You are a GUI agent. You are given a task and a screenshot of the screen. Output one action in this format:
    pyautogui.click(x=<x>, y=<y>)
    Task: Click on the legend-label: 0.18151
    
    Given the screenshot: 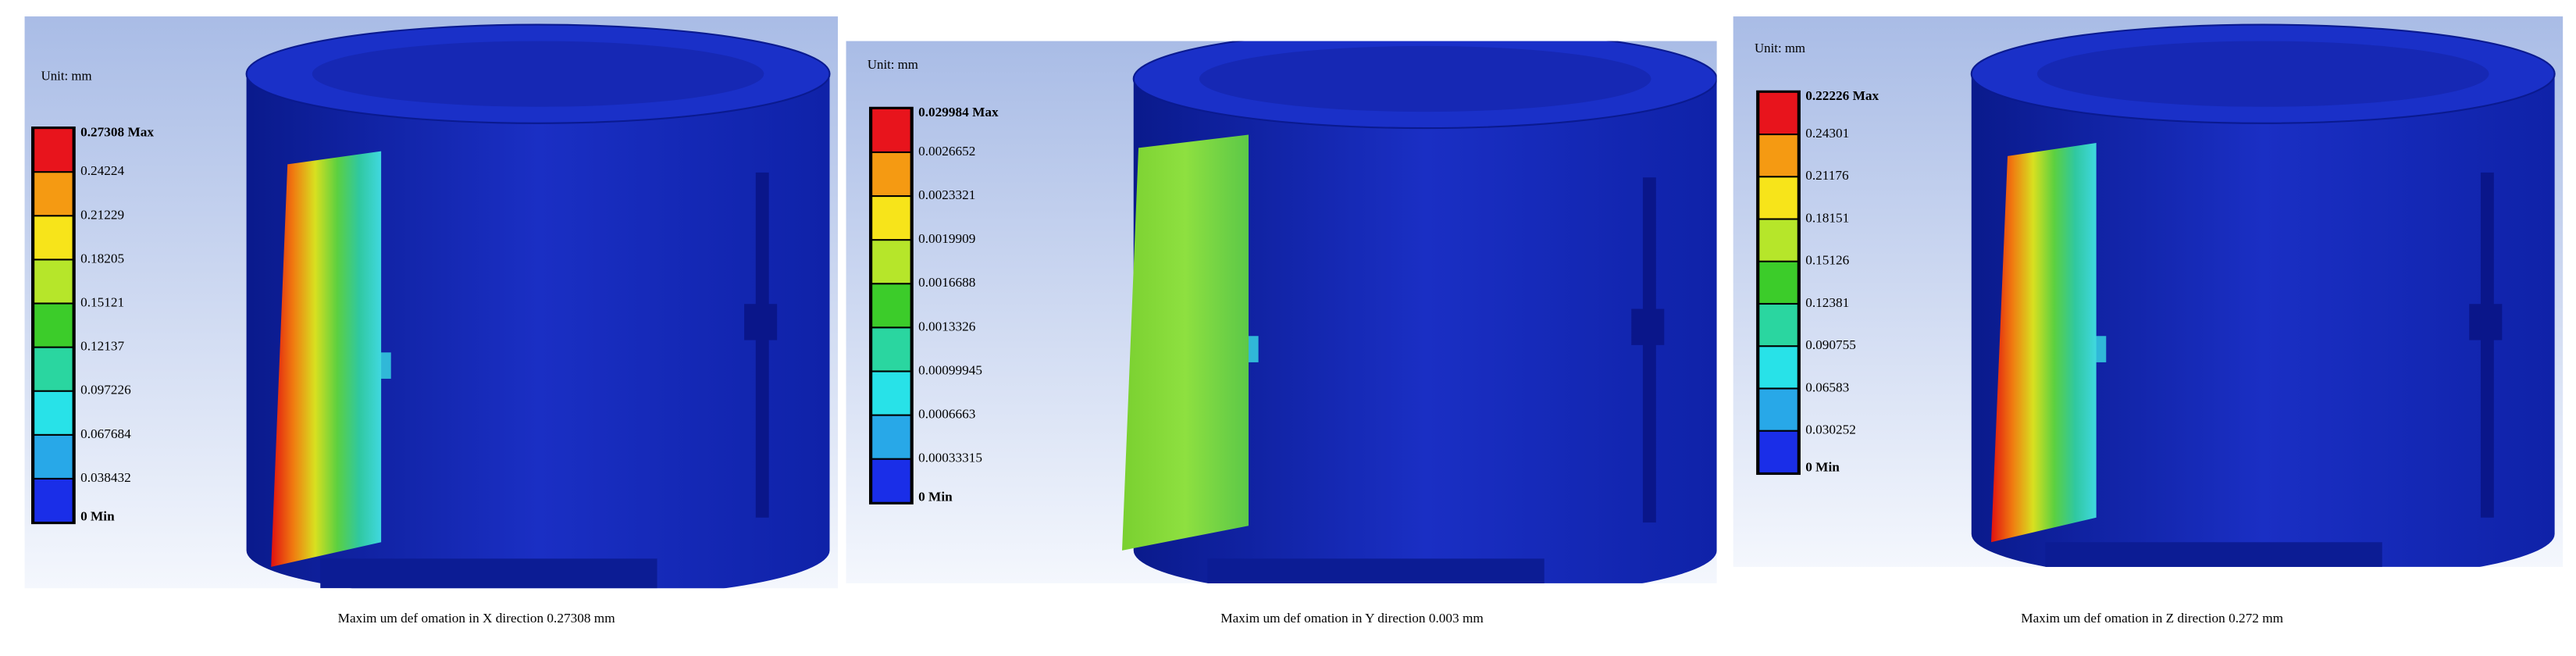 What is the action you would take?
    pyautogui.click(x=1827, y=217)
    